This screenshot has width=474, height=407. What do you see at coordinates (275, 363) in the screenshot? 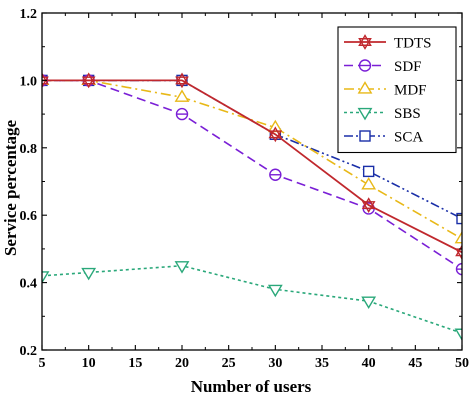
I see `x-tick-label-30: 30` at bounding box center [275, 363].